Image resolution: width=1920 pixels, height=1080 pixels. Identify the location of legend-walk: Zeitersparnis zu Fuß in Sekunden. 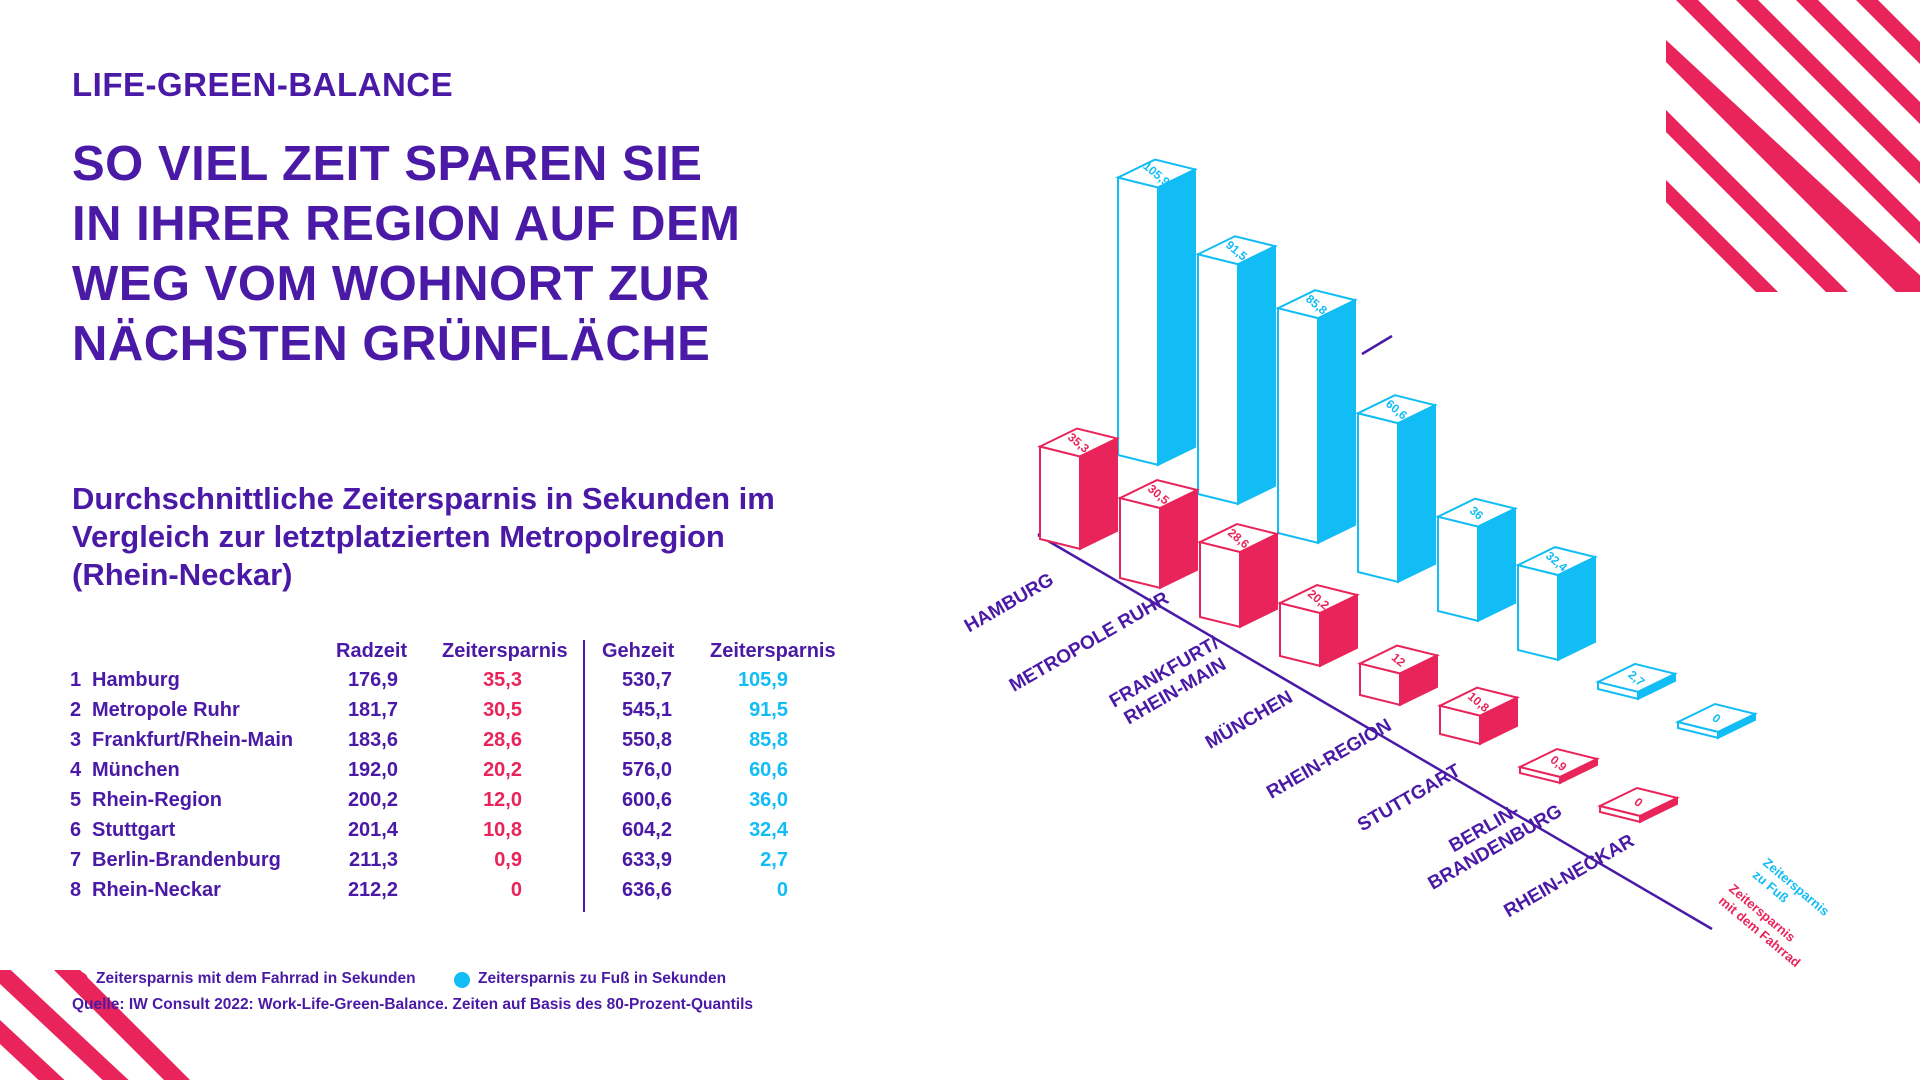
(590, 979).